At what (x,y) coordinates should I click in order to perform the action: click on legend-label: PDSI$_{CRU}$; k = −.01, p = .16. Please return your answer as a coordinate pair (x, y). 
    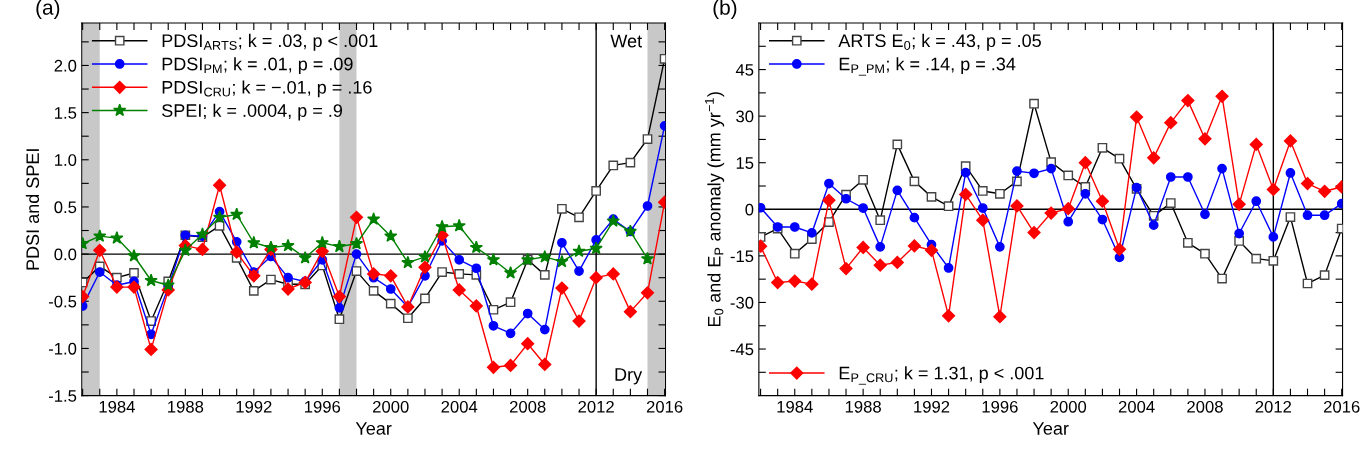
    Looking at the image, I should click on (267, 89).